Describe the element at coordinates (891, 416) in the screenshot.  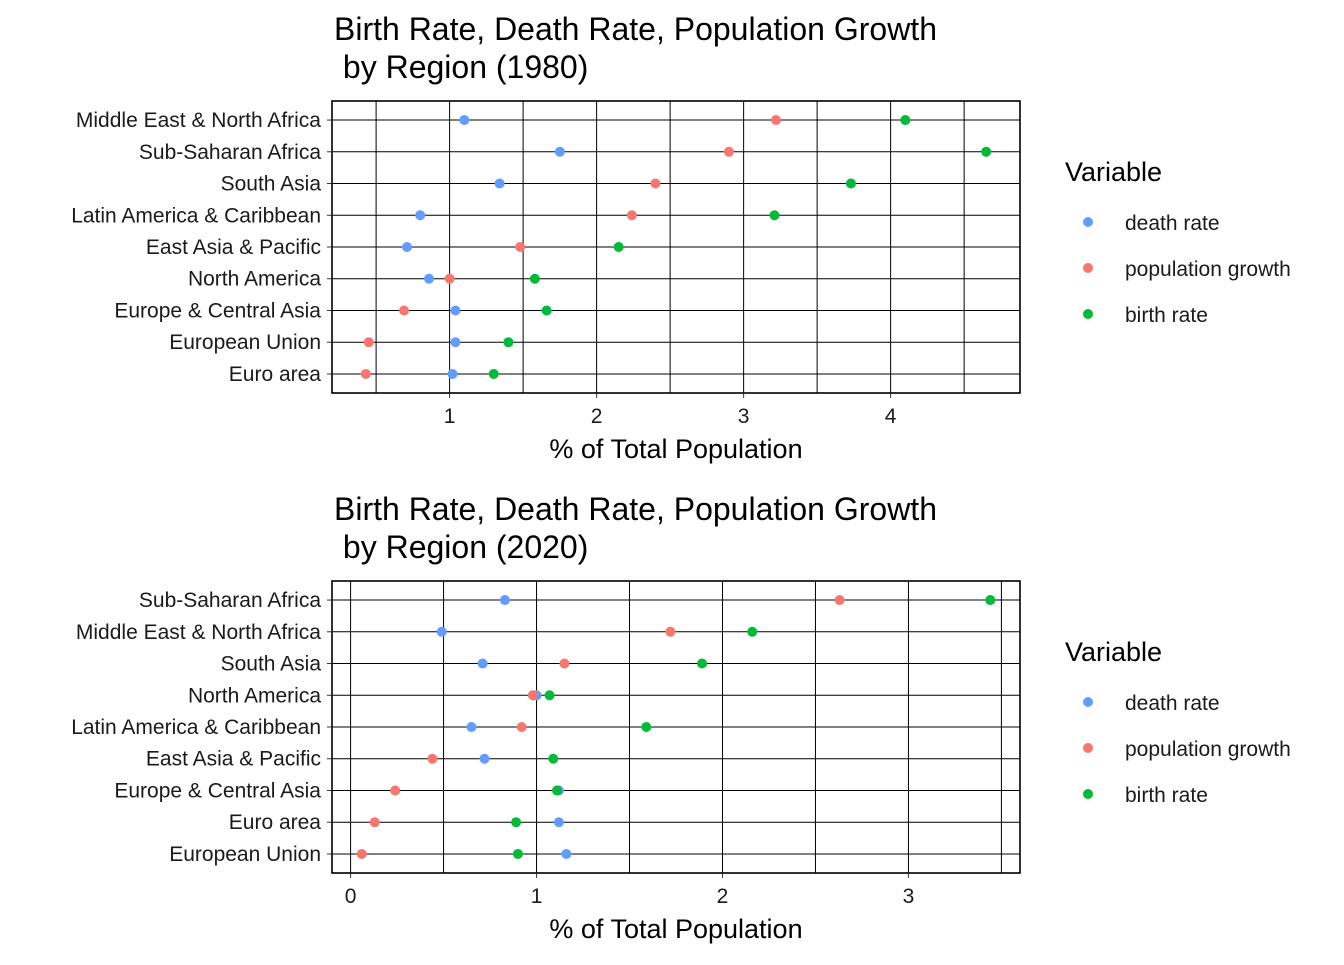
I see `x-tick-label: 4` at that location.